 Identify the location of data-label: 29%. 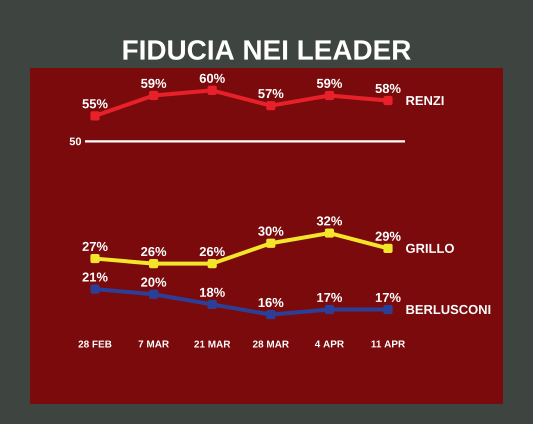
(388, 236).